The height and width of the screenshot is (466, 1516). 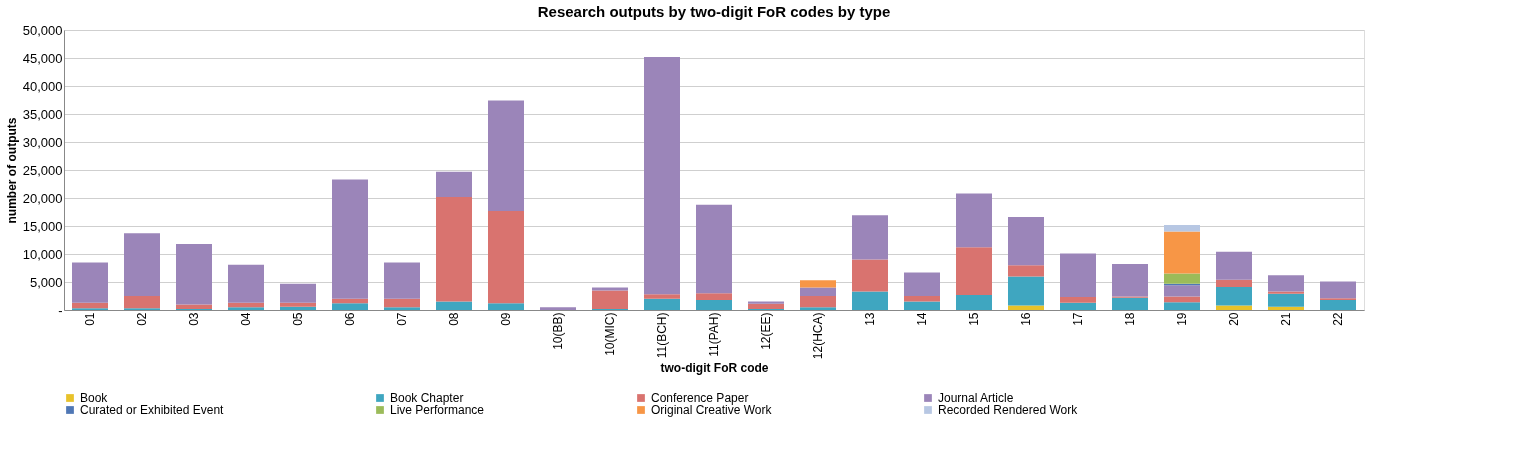 I want to click on x-tick-label: 11(BCH), so click(x=662, y=335).